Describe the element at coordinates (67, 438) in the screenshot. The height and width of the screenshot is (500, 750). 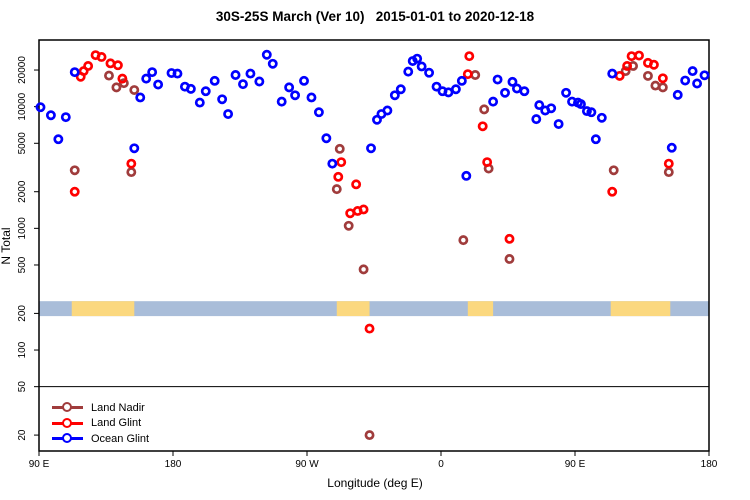
I see `ocean-glint-marker-icon` at that location.